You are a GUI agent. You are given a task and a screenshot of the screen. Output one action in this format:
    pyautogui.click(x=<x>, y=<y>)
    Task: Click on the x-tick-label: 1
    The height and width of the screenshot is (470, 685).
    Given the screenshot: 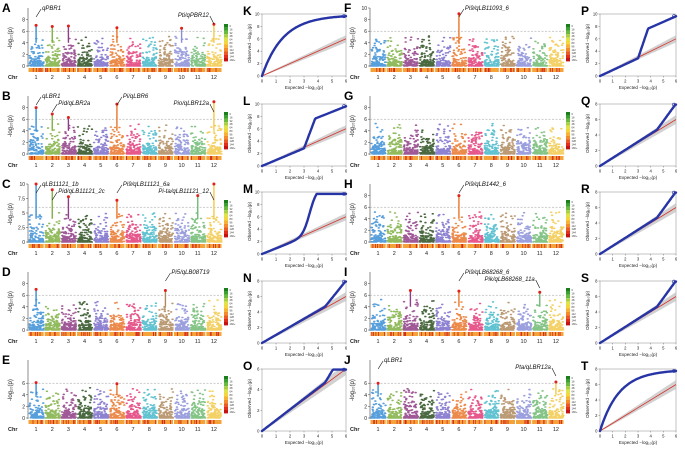 What is the action you would take?
    pyautogui.click(x=276, y=259)
    